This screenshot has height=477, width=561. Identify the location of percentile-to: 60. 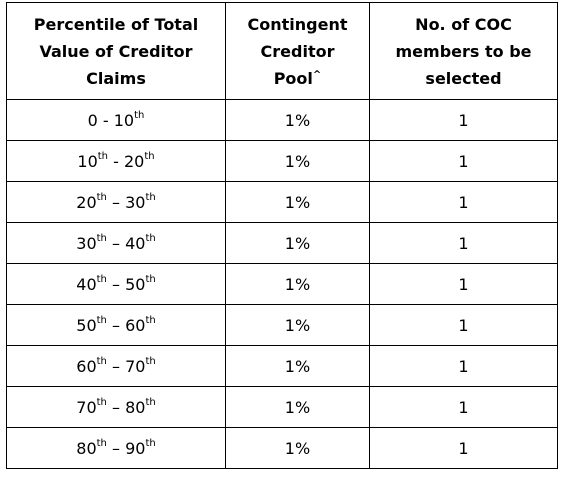
(135, 325).